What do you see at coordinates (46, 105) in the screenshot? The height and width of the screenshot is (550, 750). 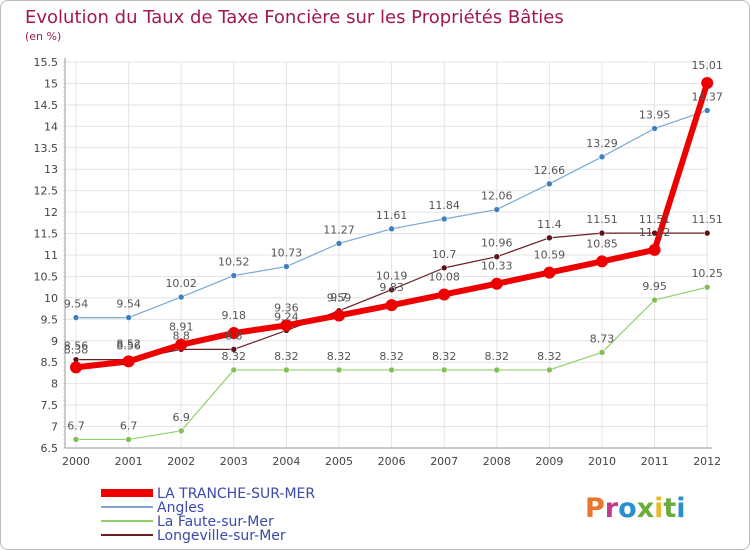 I see `y-tick-label: 14.5` at bounding box center [46, 105].